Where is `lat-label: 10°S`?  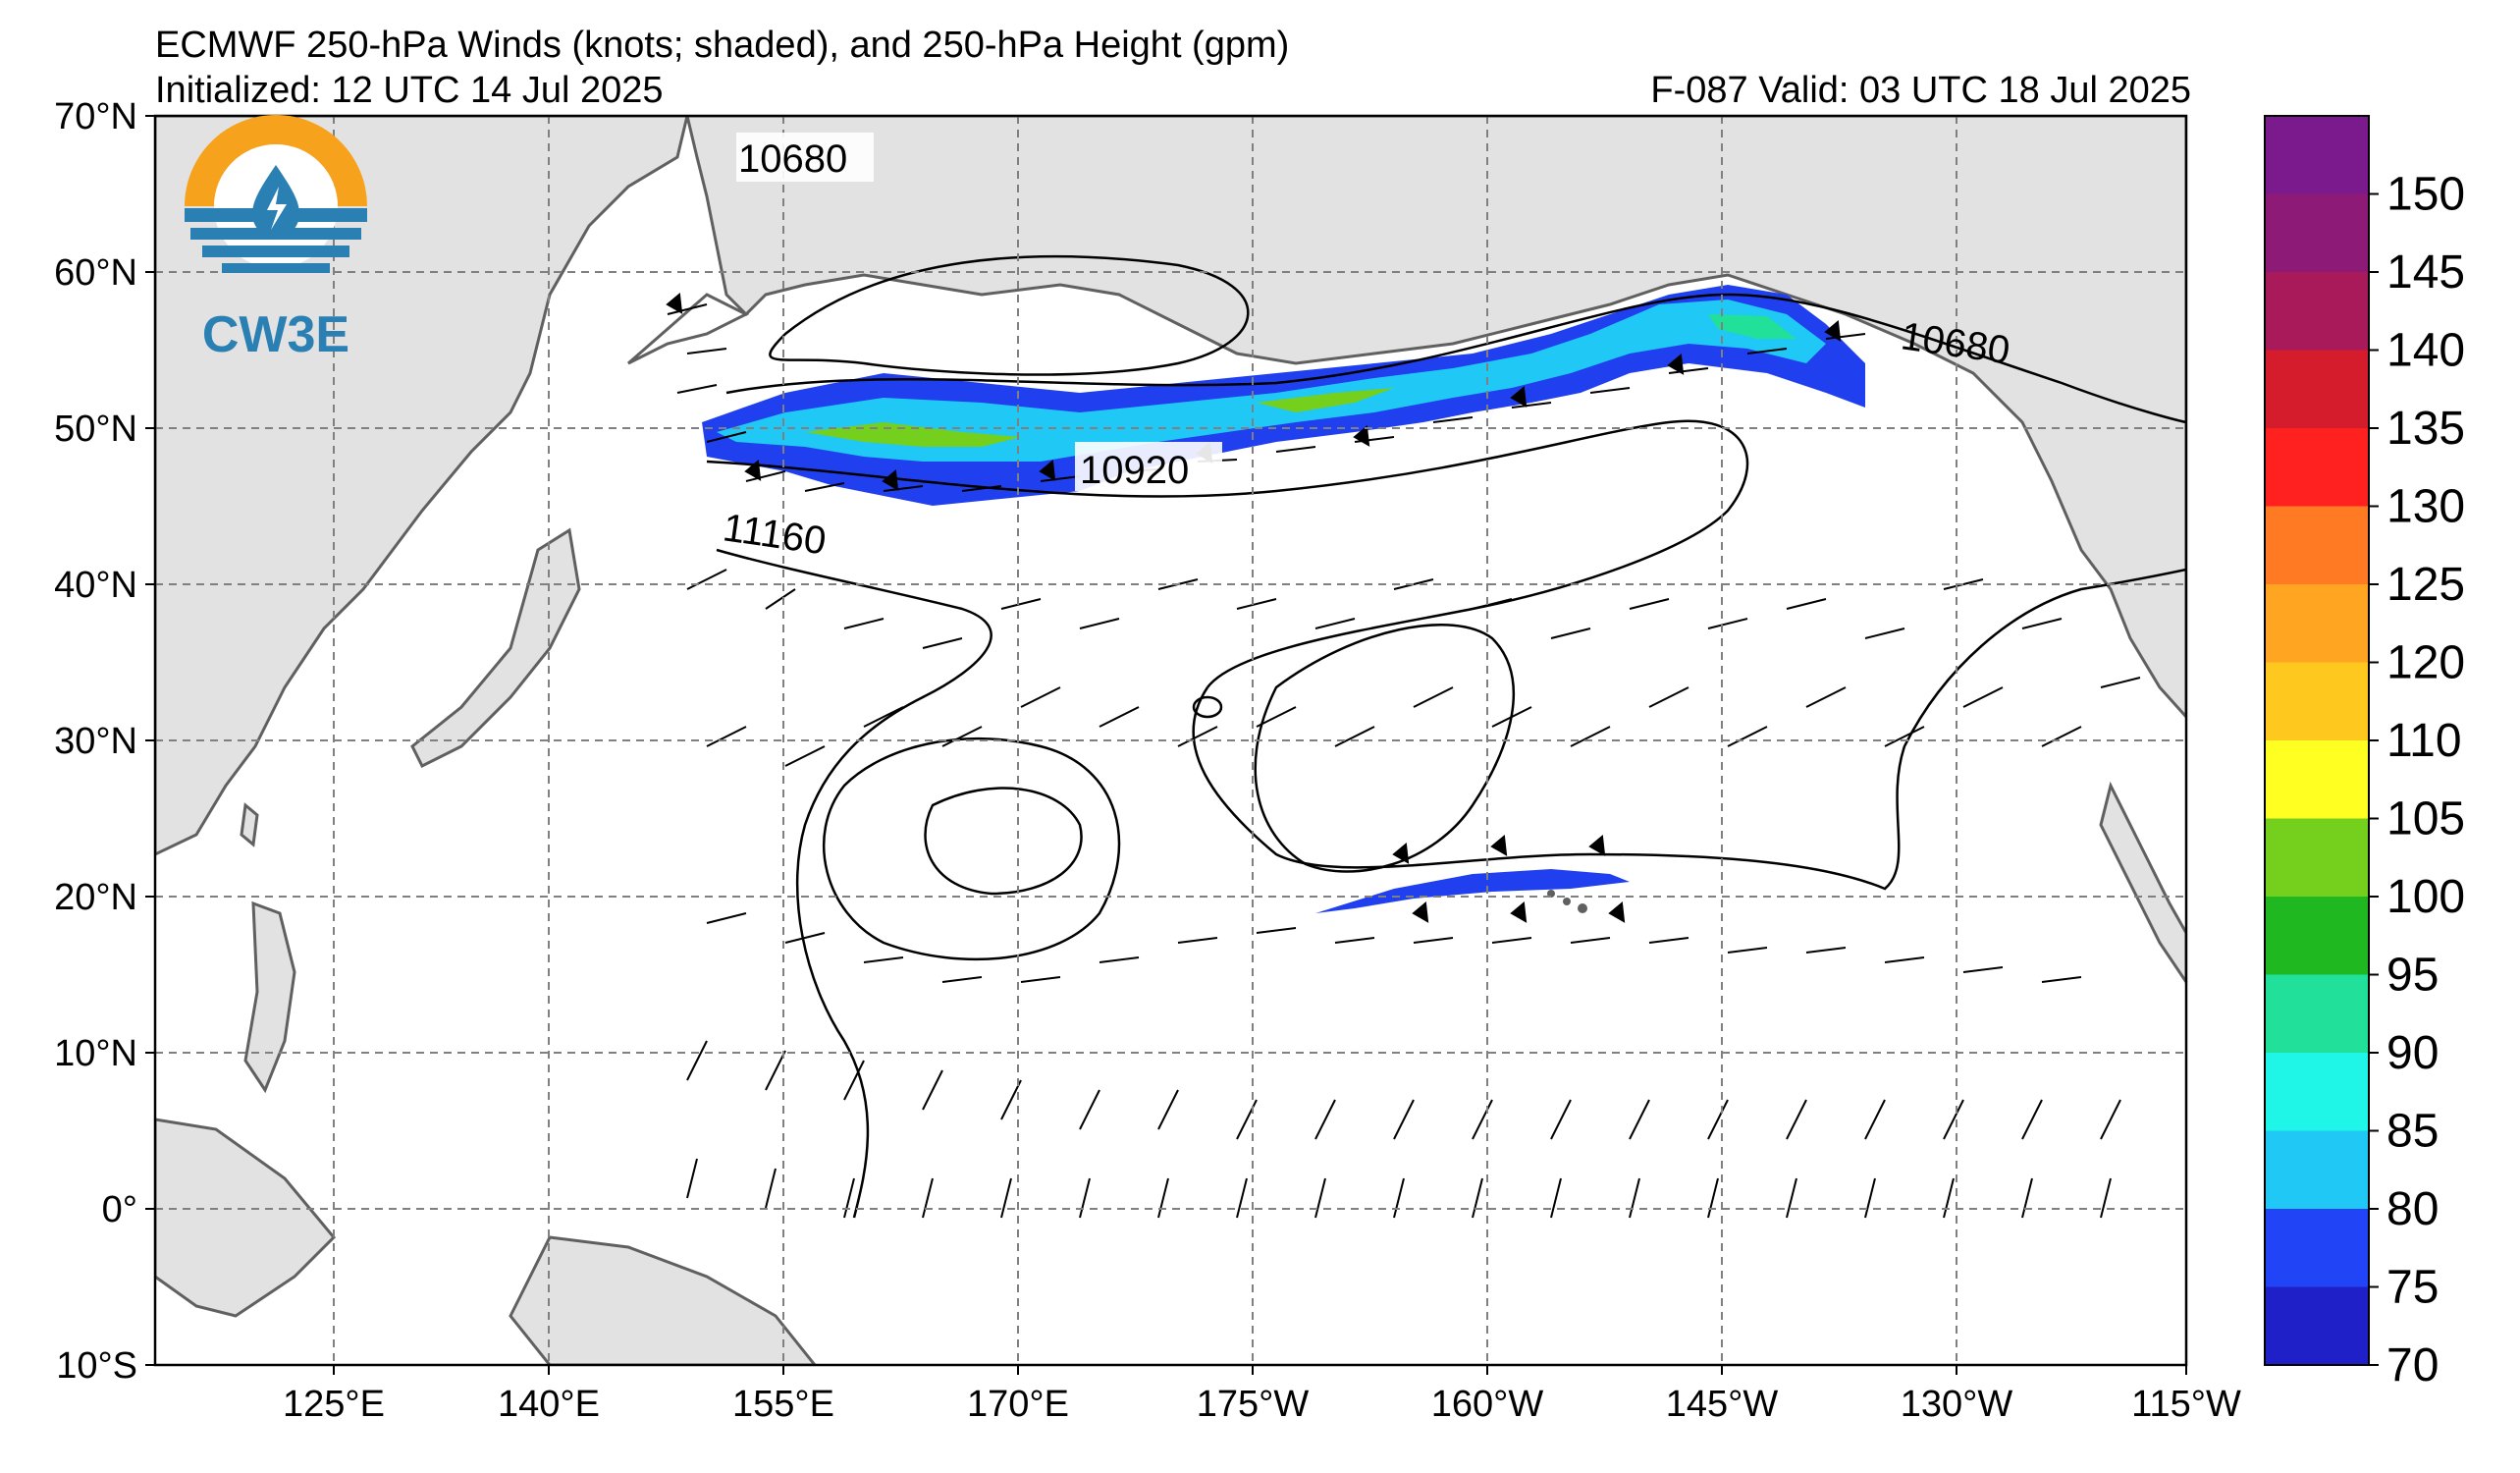 lat-label: 10°S is located at coordinates (96, 1366).